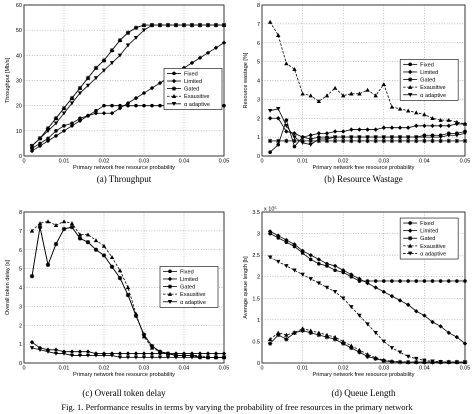  What do you see at coordinates (8, 287) in the screenshot?
I see `y-axis-label: Overall token delay [s]` at bounding box center [8, 287].